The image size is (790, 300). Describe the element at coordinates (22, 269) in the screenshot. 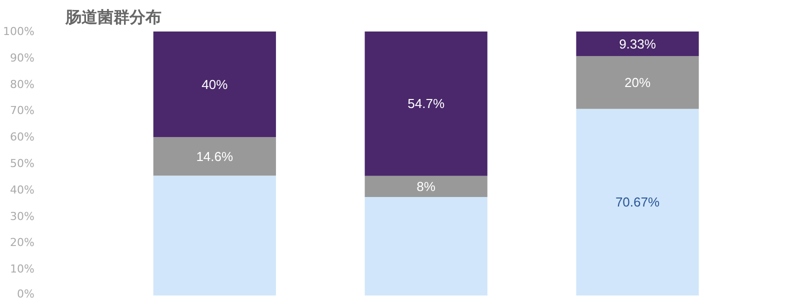

I see `y-tick-label: 10%` at that location.